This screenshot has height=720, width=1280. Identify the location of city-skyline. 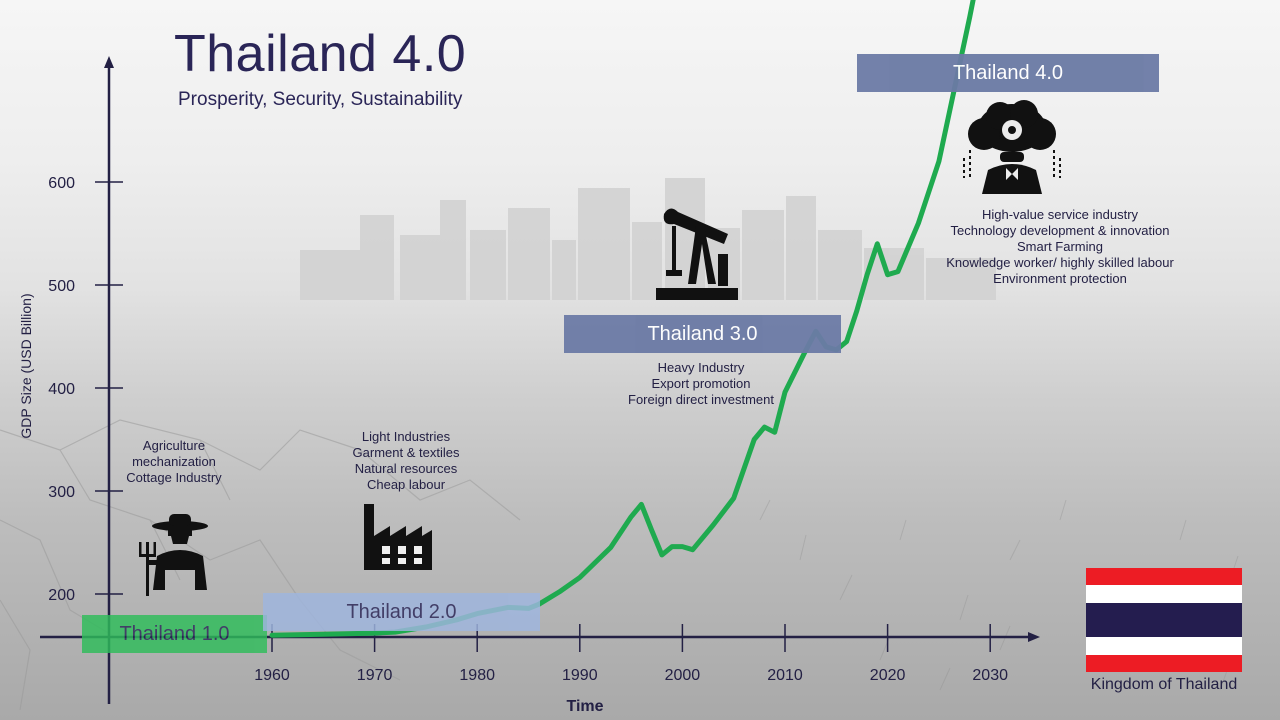
(648, 239).